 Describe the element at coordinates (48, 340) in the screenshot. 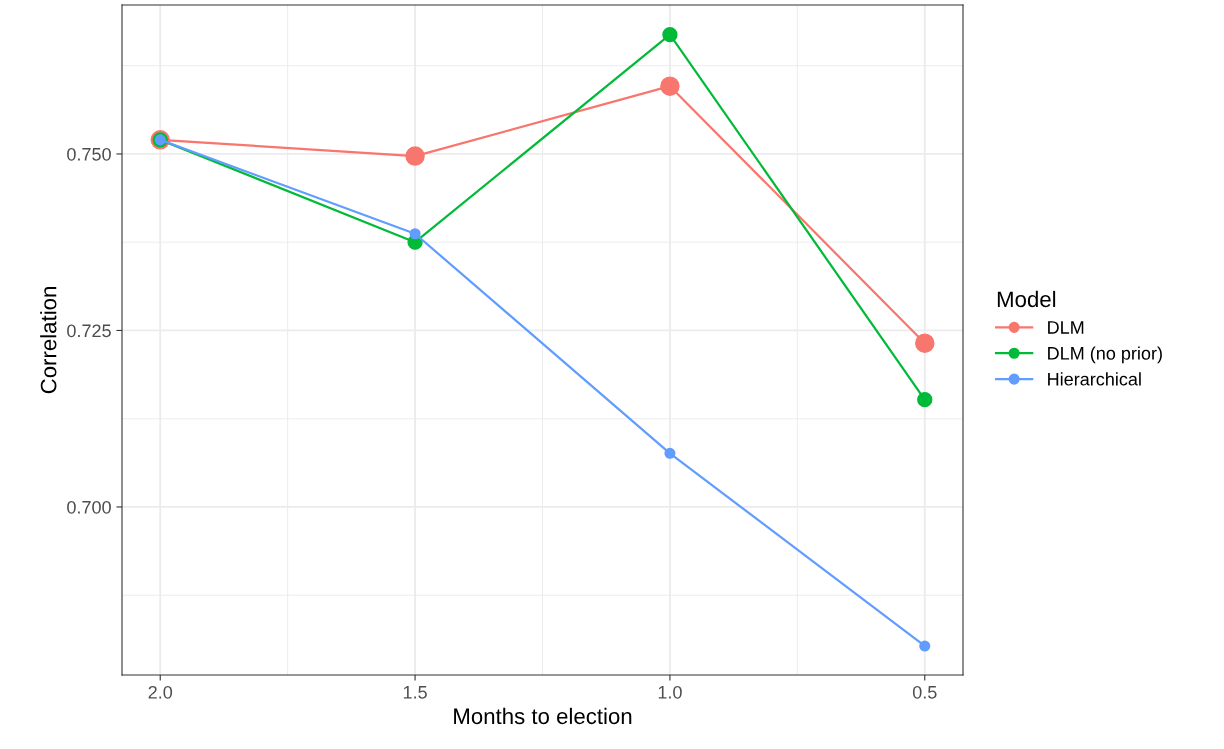

I see `y-axis-title: Correlation` at that location.